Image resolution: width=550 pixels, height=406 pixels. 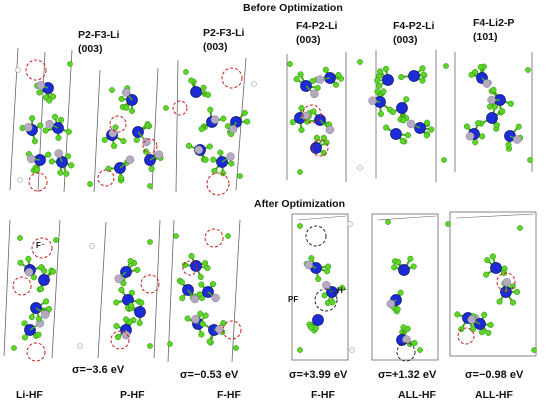 I want to click on column-title-4: F4-P2-Li (003), so click(x=316, y=33).